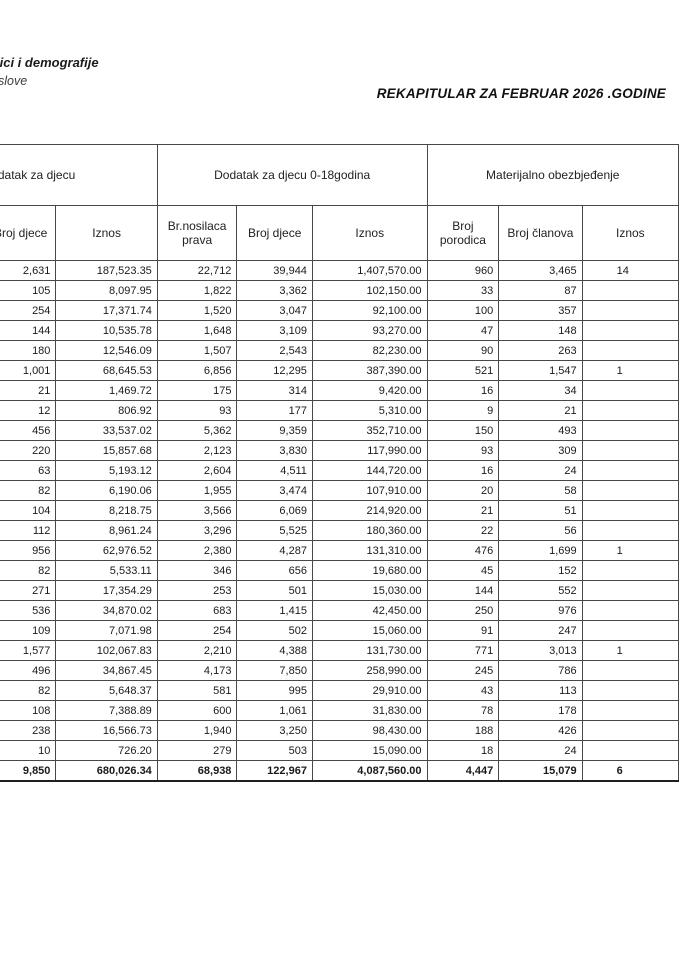 This screenshot has height=960, width=679. What do you see at coordinates (274, 610) in the screenshot?
I see `table-cell: 1,415` at bounding box center [274, 610].